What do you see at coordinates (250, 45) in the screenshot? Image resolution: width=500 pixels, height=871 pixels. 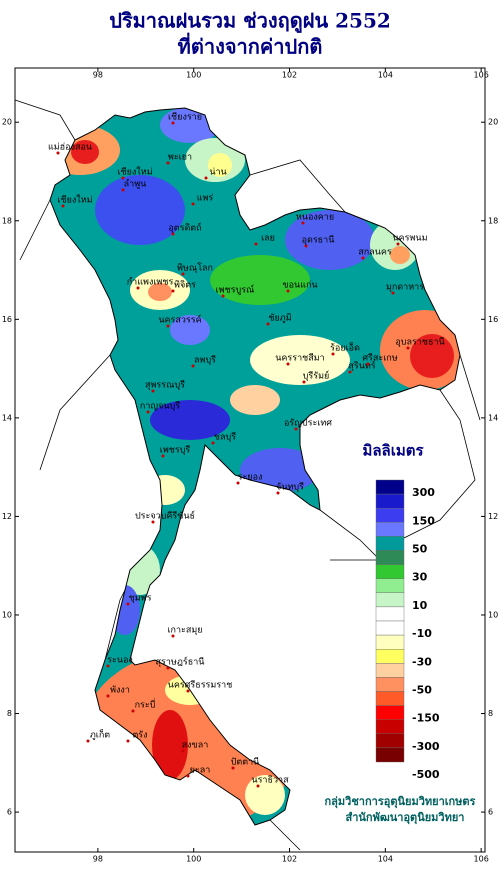 I see `title: ที่ต่างจากค่าปกติ` at bounding box center [250, 45].